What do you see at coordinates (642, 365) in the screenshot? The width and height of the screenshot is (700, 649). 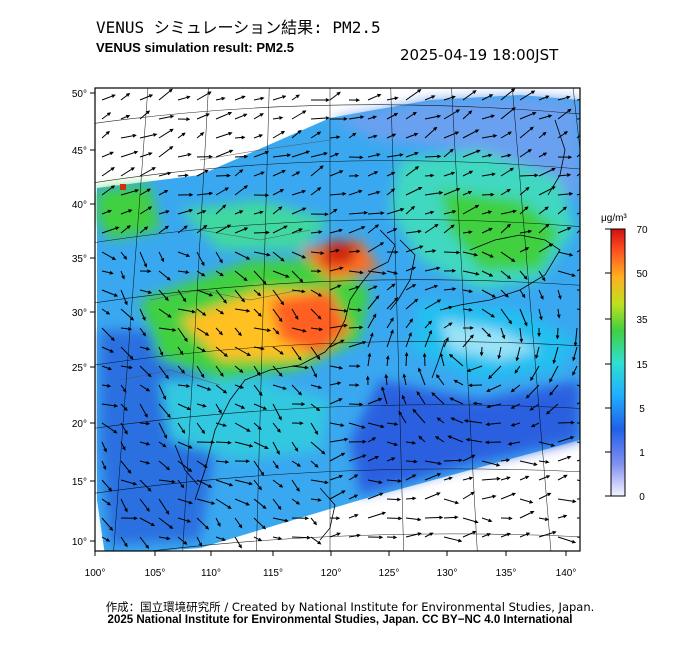 I see `legend-tick-label: 15` at bounding box center [642, 365].